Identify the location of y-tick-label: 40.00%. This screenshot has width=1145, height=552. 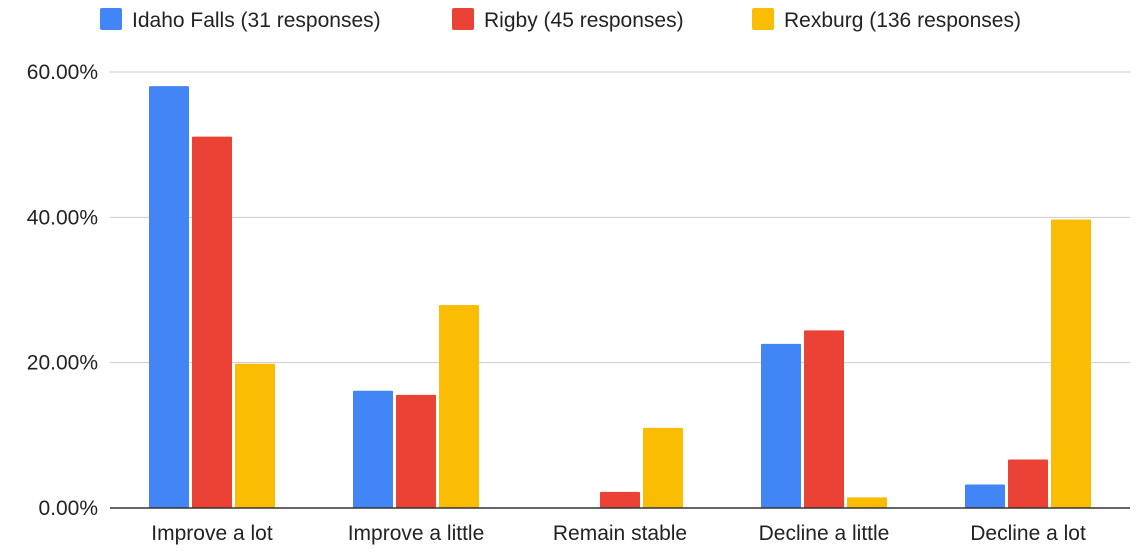
(62, 217).